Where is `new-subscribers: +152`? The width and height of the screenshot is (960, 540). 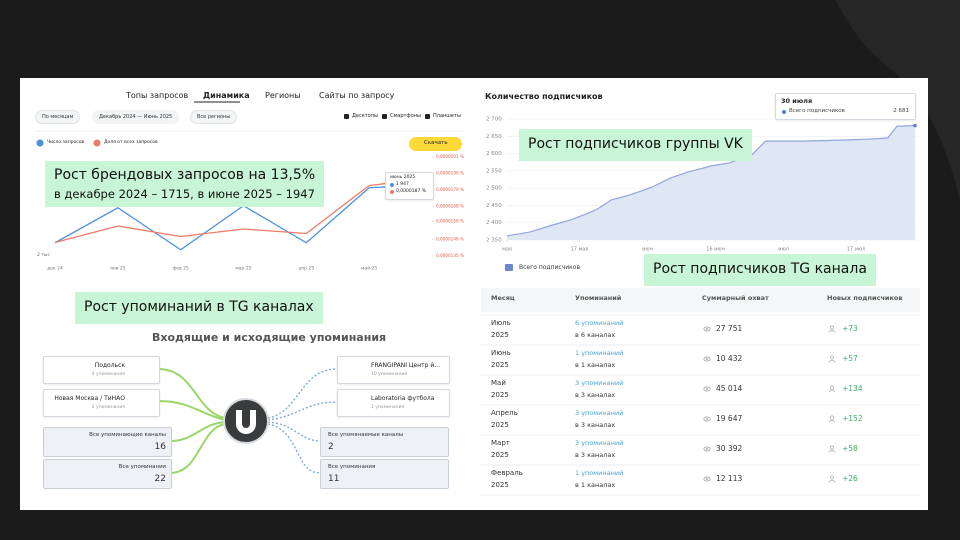
new-subscribers: +152 is located at coordinates (852, 418).